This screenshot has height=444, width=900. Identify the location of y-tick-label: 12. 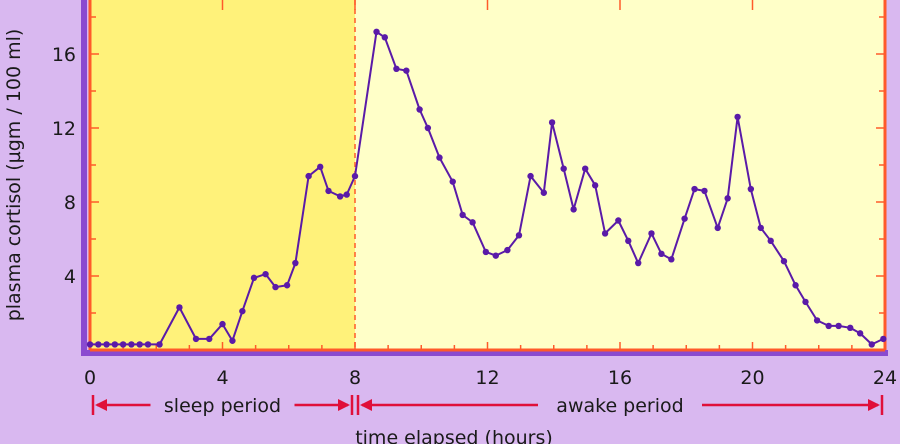
(64, 129).